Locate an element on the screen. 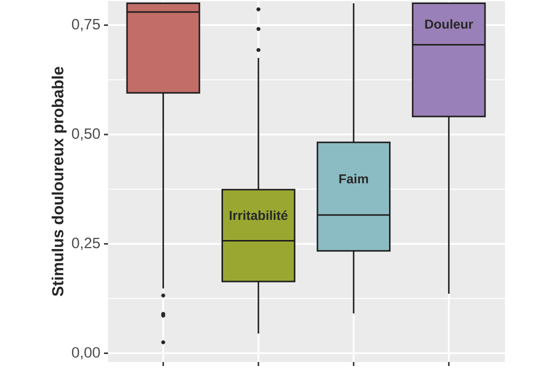  y-tick-label: 0,25 is located at coordinates (86, 244).